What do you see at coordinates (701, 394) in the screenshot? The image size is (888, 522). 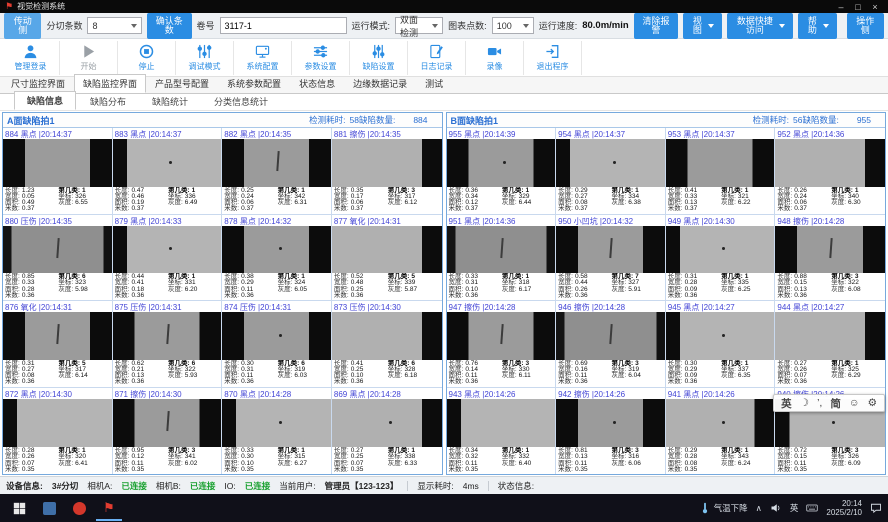 I see `defect-cell-caption: 941 黑点 |20:14:26` at bounding box center [701, 394].